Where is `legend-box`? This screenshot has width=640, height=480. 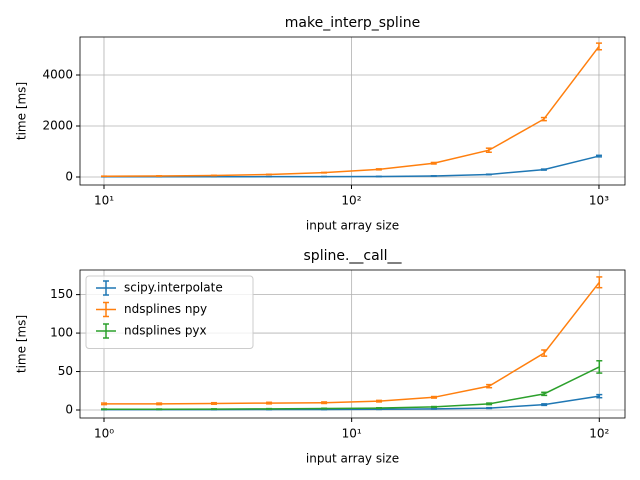
legend-box is located at coordinates (169, 312).